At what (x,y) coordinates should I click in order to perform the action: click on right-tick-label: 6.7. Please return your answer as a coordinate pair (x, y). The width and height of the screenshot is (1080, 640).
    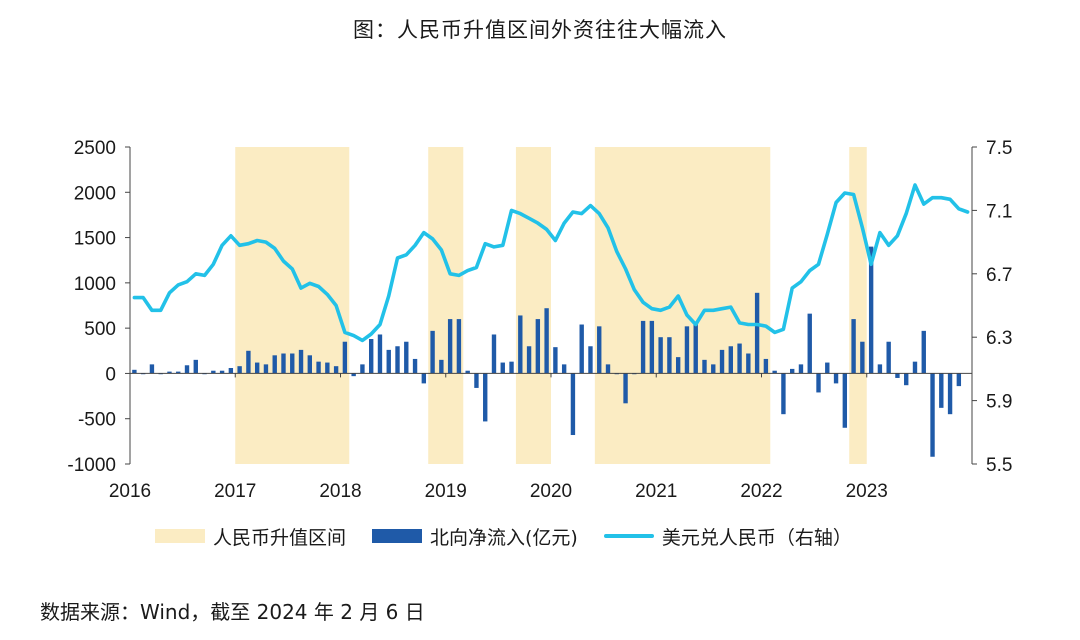
    Looking at the image, I should click on (999, 275).